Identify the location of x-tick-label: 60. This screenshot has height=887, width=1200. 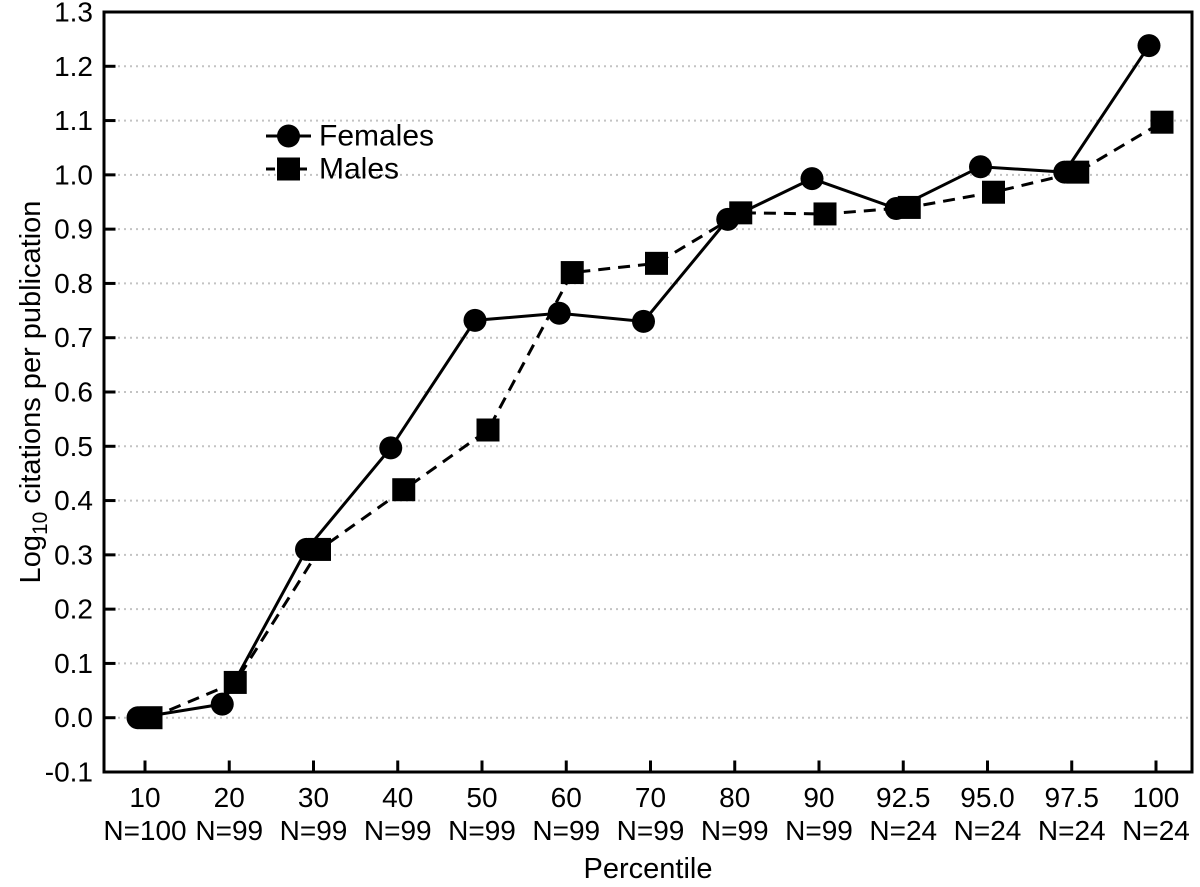
(566, 797).